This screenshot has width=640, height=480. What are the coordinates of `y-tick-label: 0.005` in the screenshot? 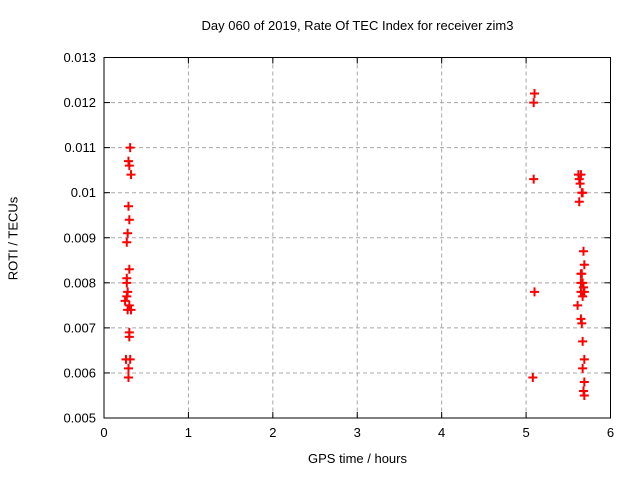 It's located at (79, 418).